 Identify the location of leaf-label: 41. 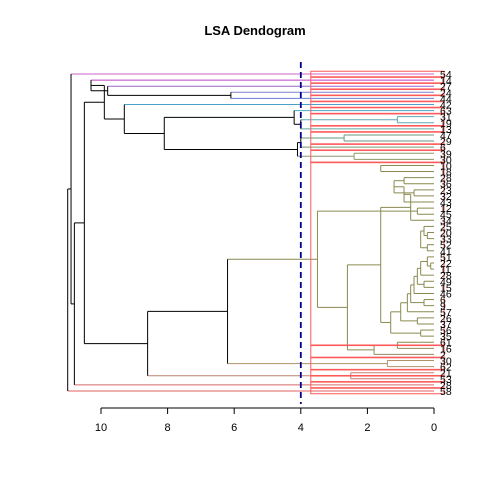
(446, 252).